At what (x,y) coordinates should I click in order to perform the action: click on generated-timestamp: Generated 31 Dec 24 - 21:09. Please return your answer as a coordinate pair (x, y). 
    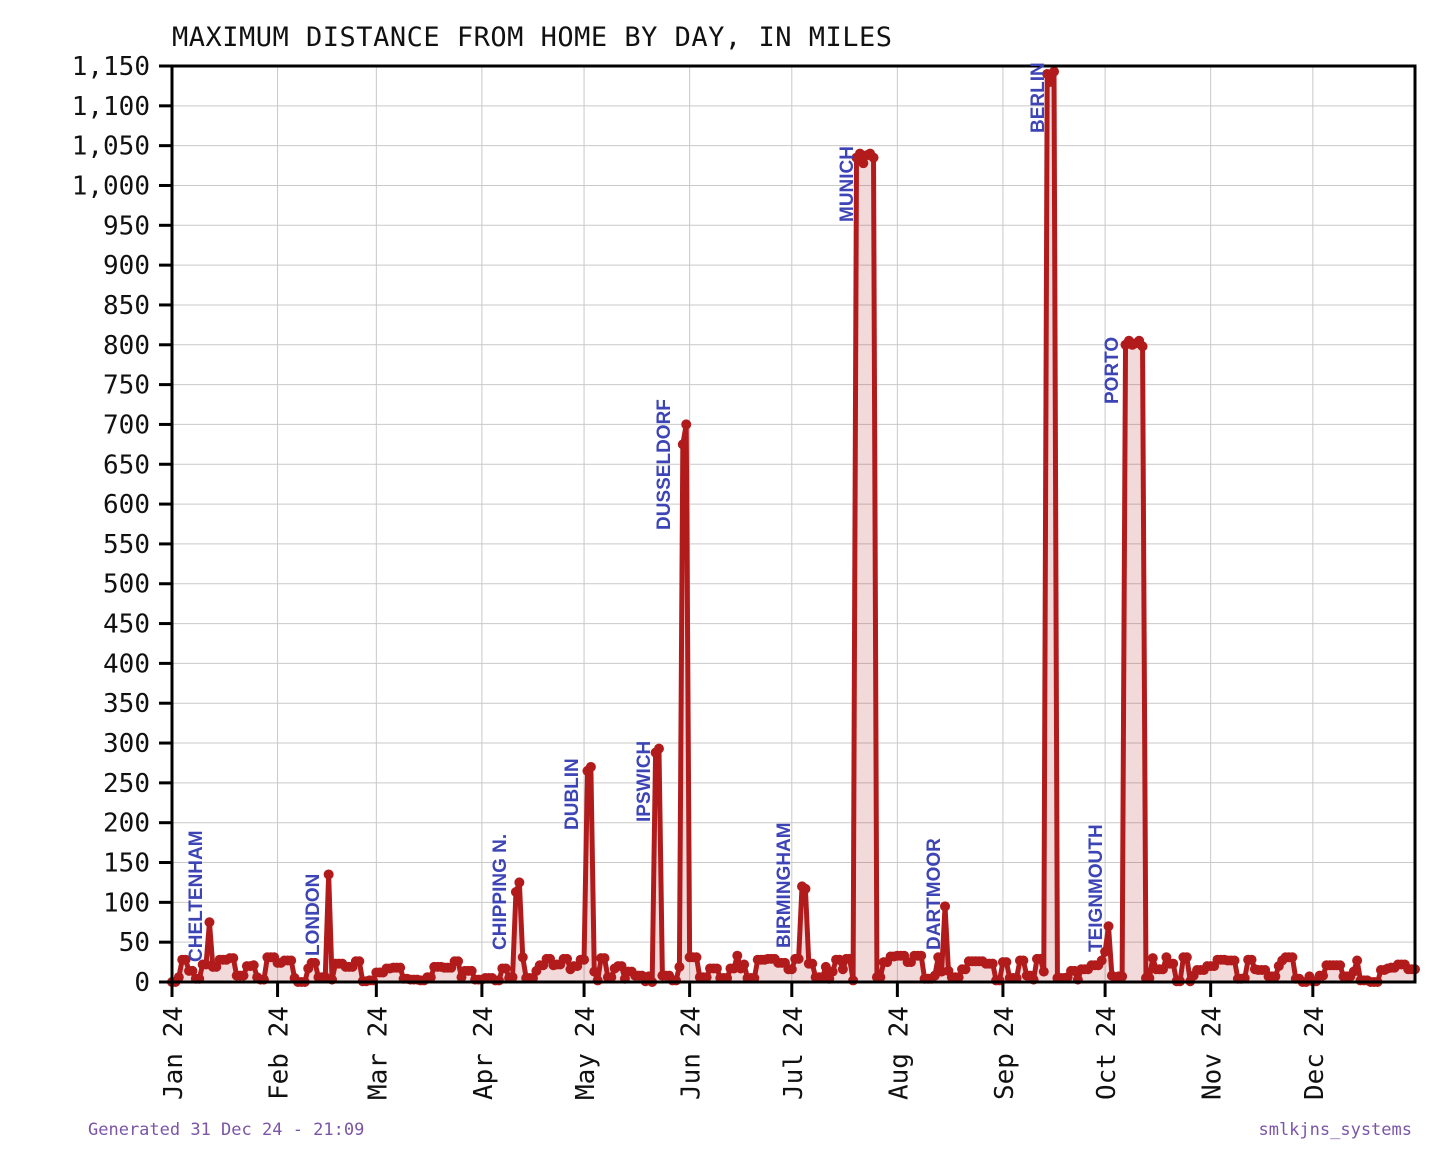
    Looking at the image, I should click on (226, 1130).